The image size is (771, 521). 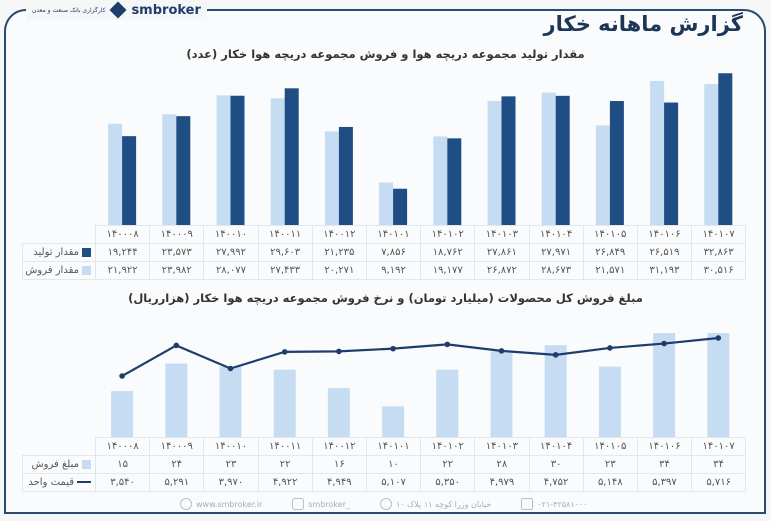 I want to click on sales-qty-cell: ۱۹,۱۷۷, so click(x=448, y=270).